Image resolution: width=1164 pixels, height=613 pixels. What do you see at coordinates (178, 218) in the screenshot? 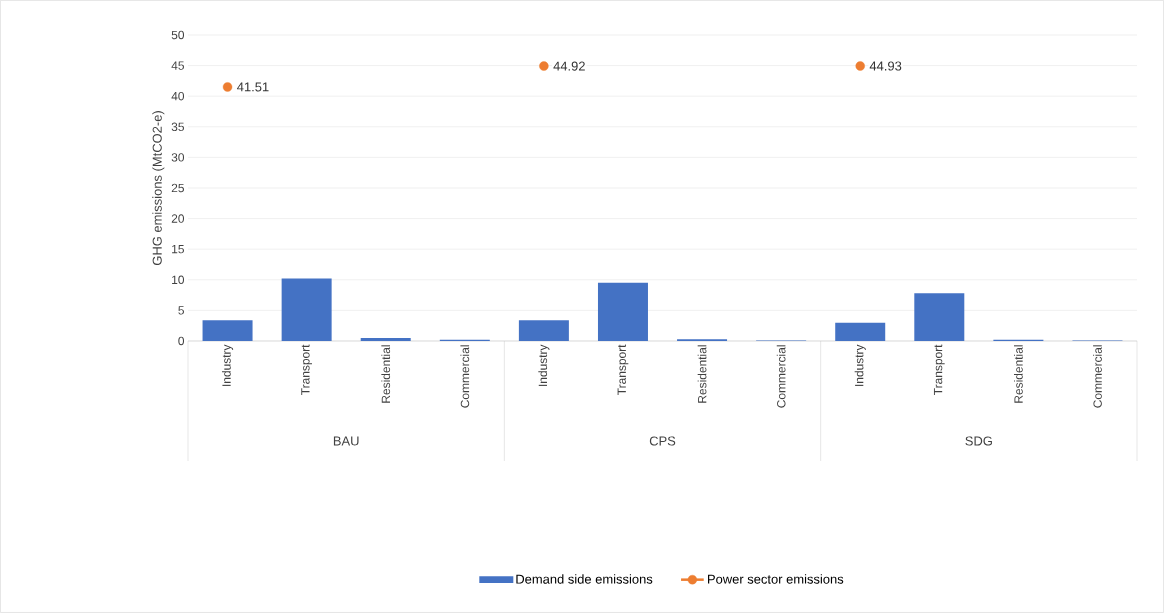
I see `y-tick-label: 20` at bounding box center [178, 218].